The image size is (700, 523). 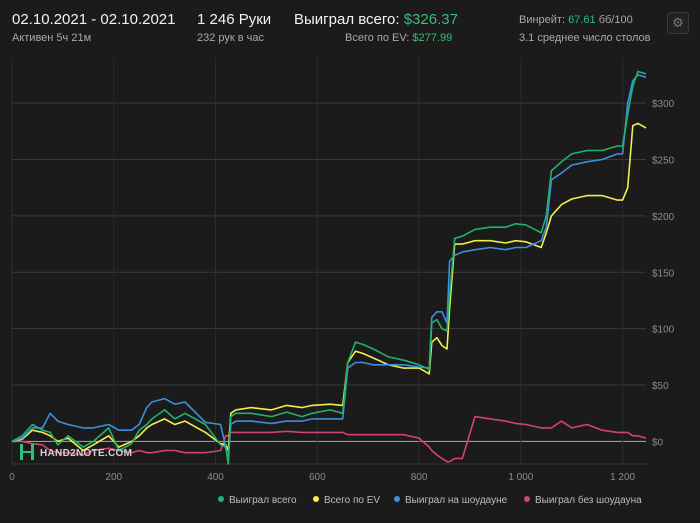 I want to click on y-tick-label: $150, so click(x=663, y=273).